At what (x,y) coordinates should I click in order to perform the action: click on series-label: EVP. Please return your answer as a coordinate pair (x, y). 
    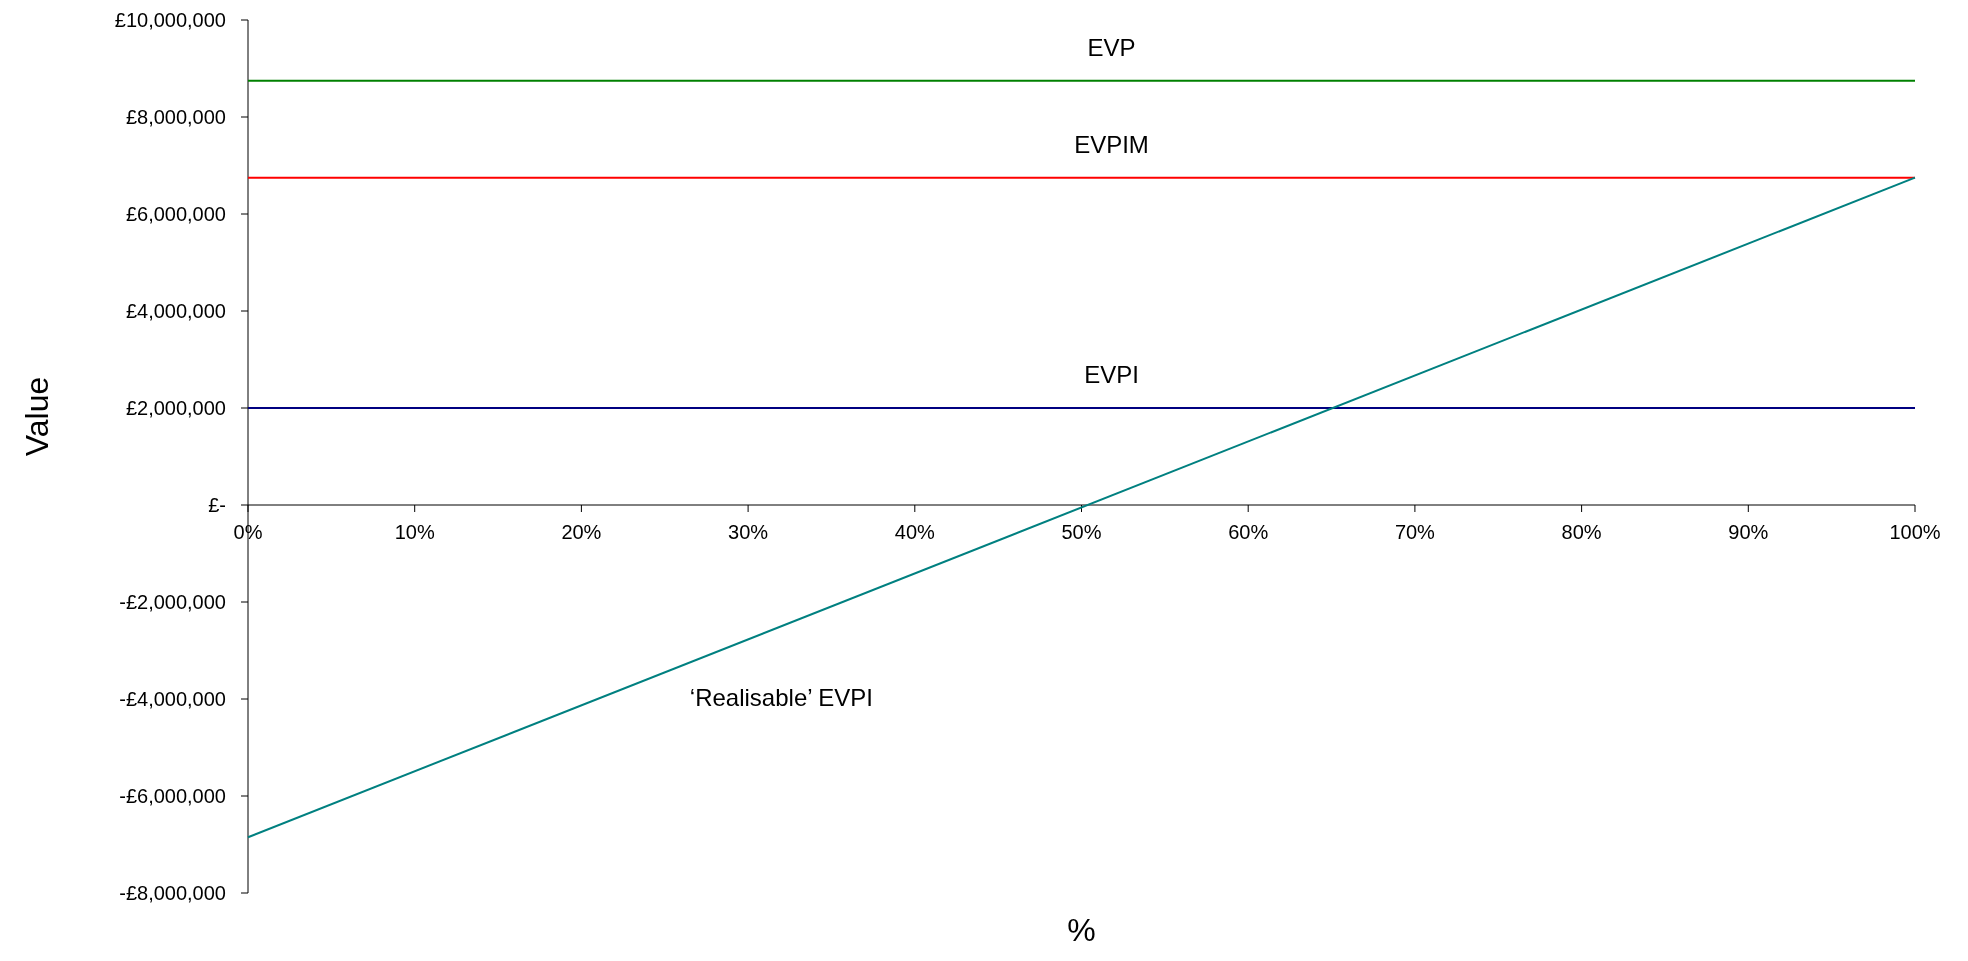
    Looking at the image, I should click on (1111, 47).